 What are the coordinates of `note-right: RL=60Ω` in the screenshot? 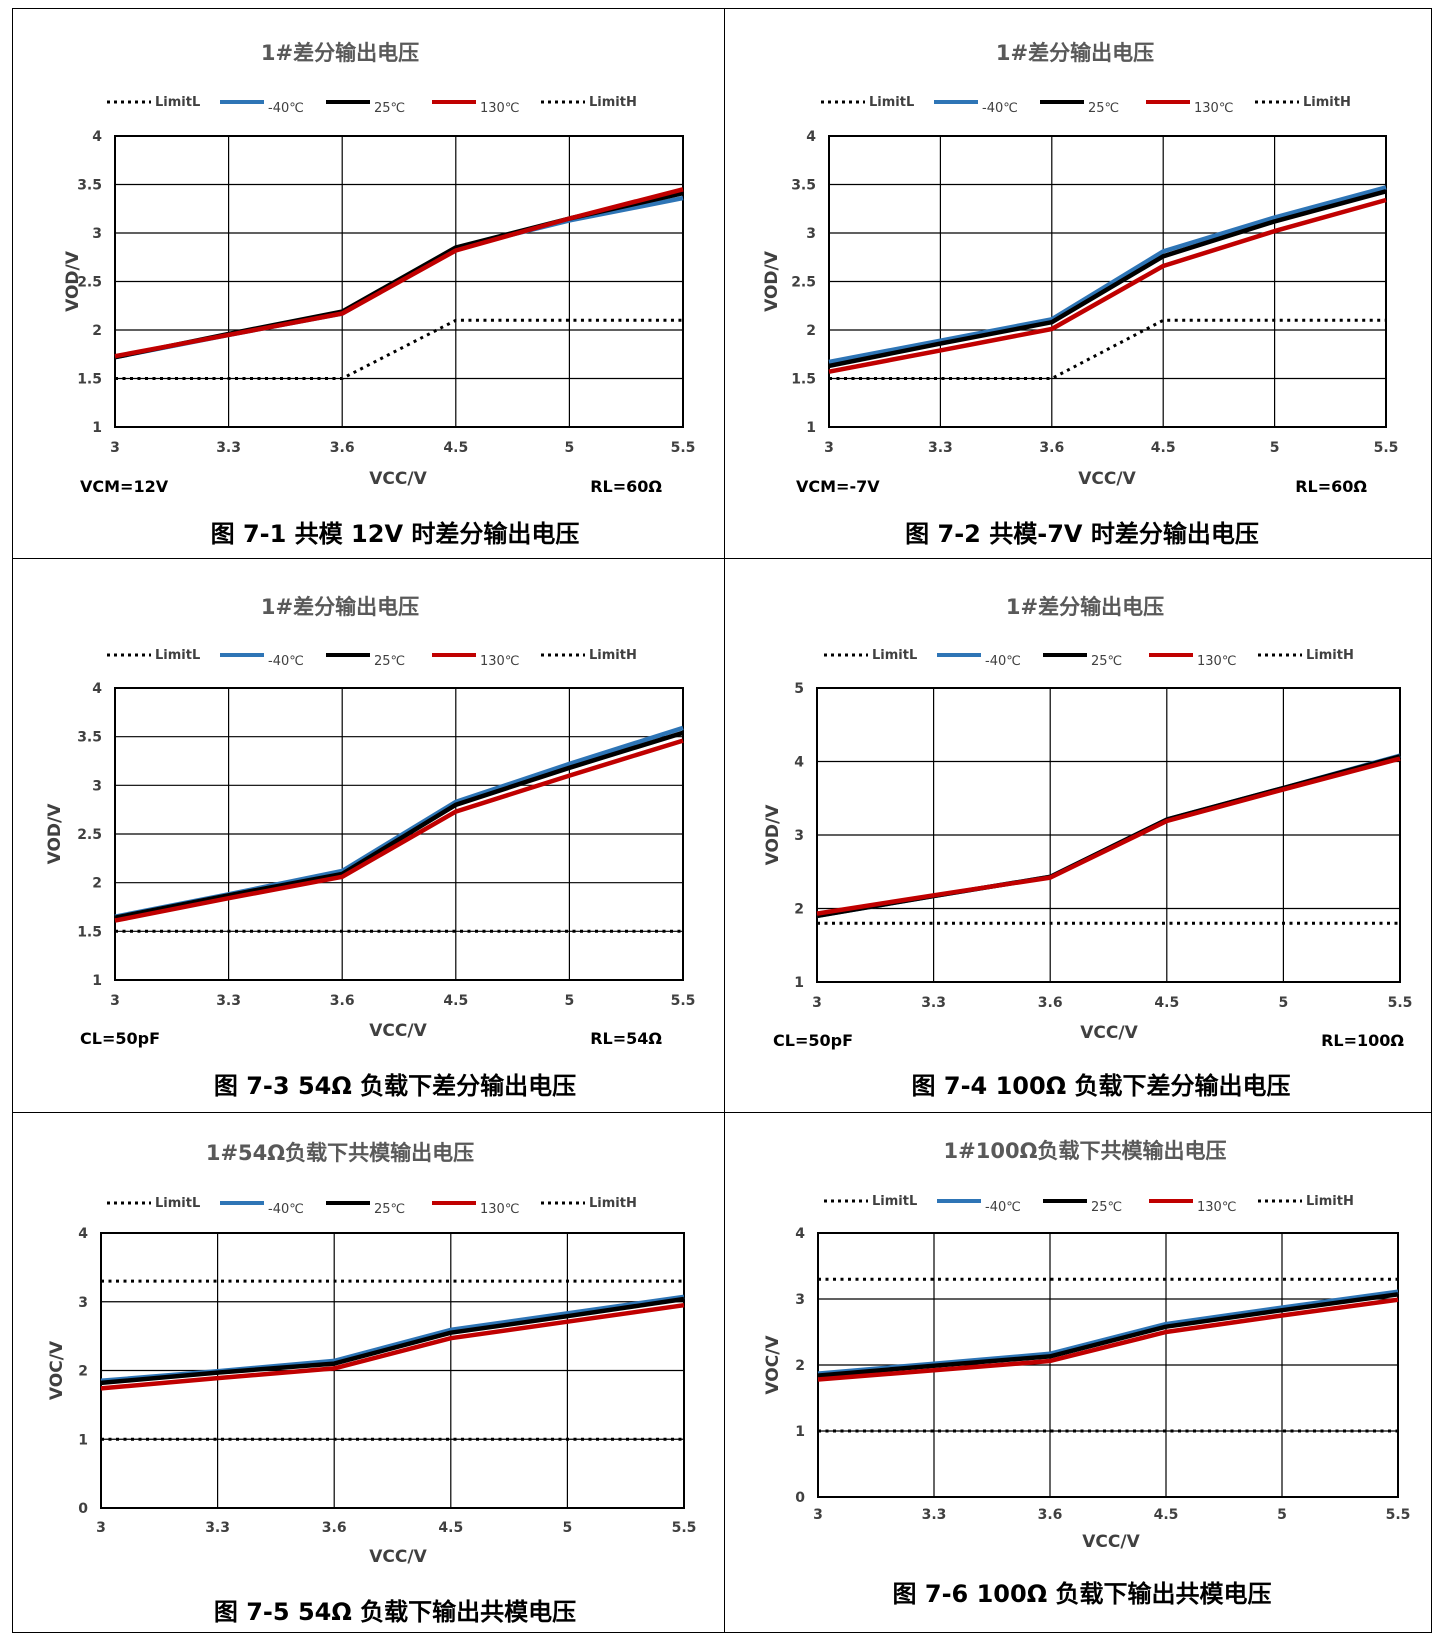 It's located at (1331, 486).